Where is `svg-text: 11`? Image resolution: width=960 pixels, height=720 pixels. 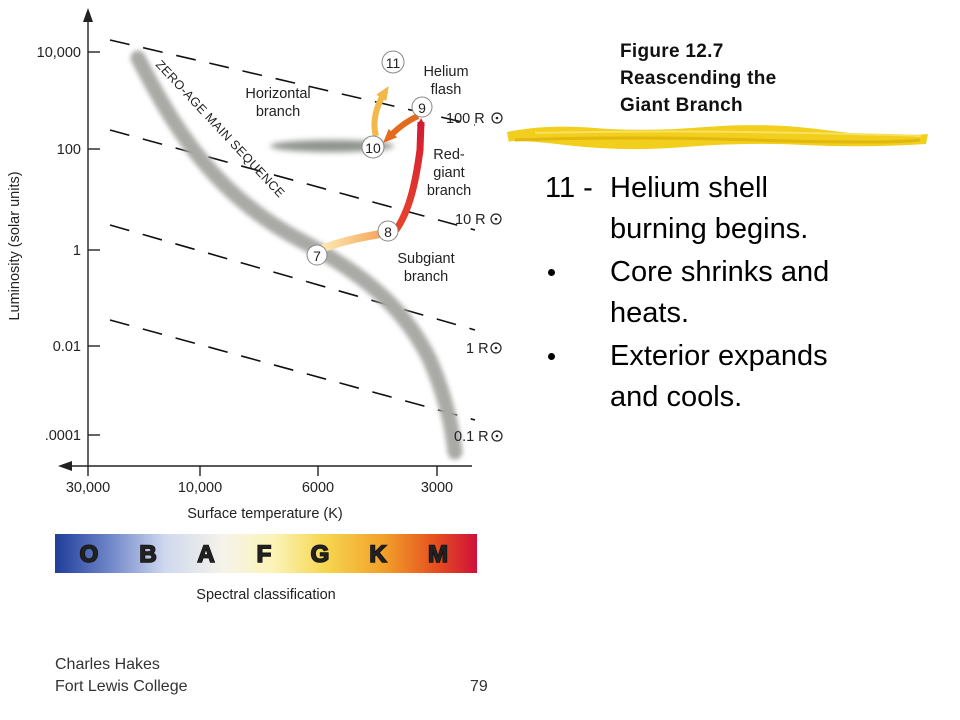 svg-text: 11 is located at coordinates (393, 63).